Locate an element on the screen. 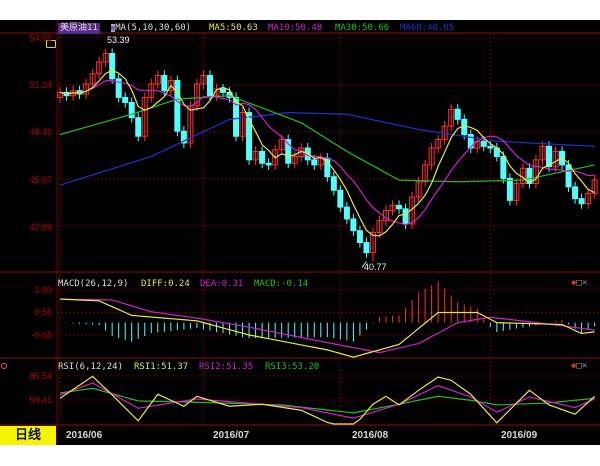  ma30-value: MA30:50.66 is located at coordinates (362, 28).